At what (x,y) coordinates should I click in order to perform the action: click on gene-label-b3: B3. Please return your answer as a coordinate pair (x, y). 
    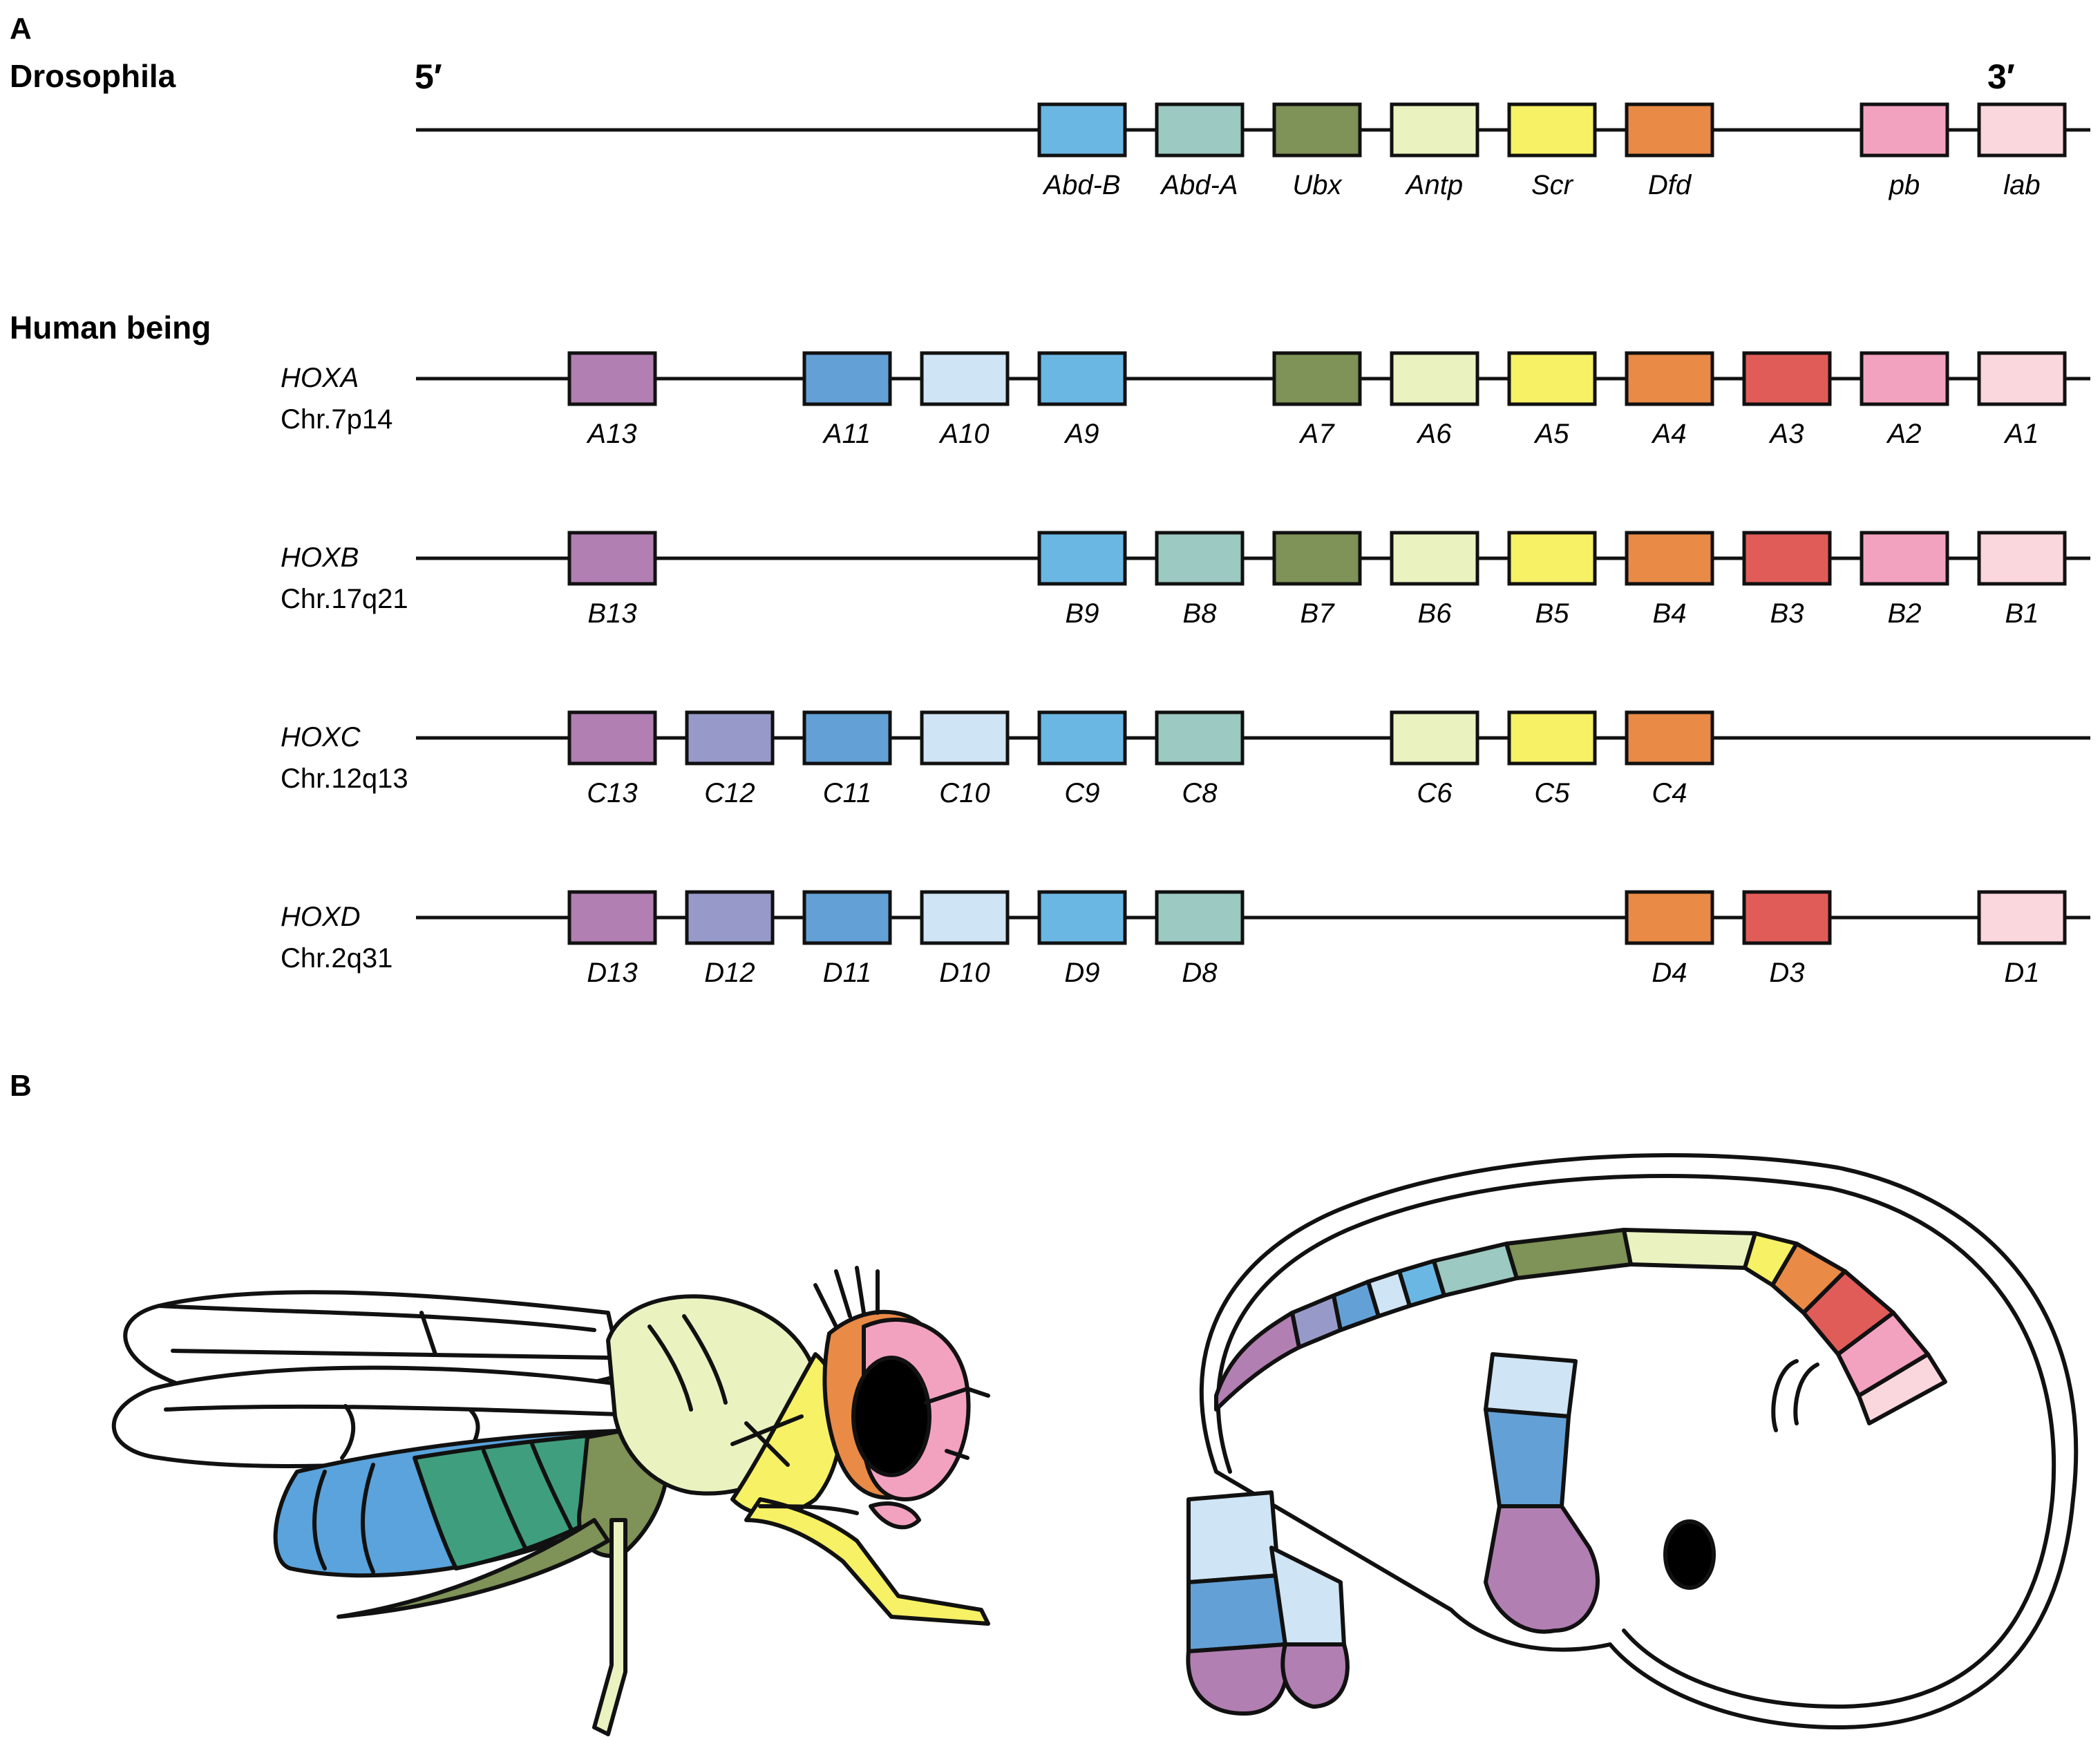
    Looking at the image, I should click on (1787, 613).